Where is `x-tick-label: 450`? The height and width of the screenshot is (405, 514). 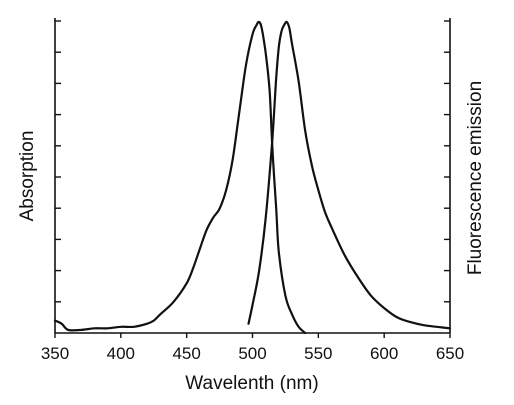 x-tick-label: 450 is located at coordinates (186, 353).